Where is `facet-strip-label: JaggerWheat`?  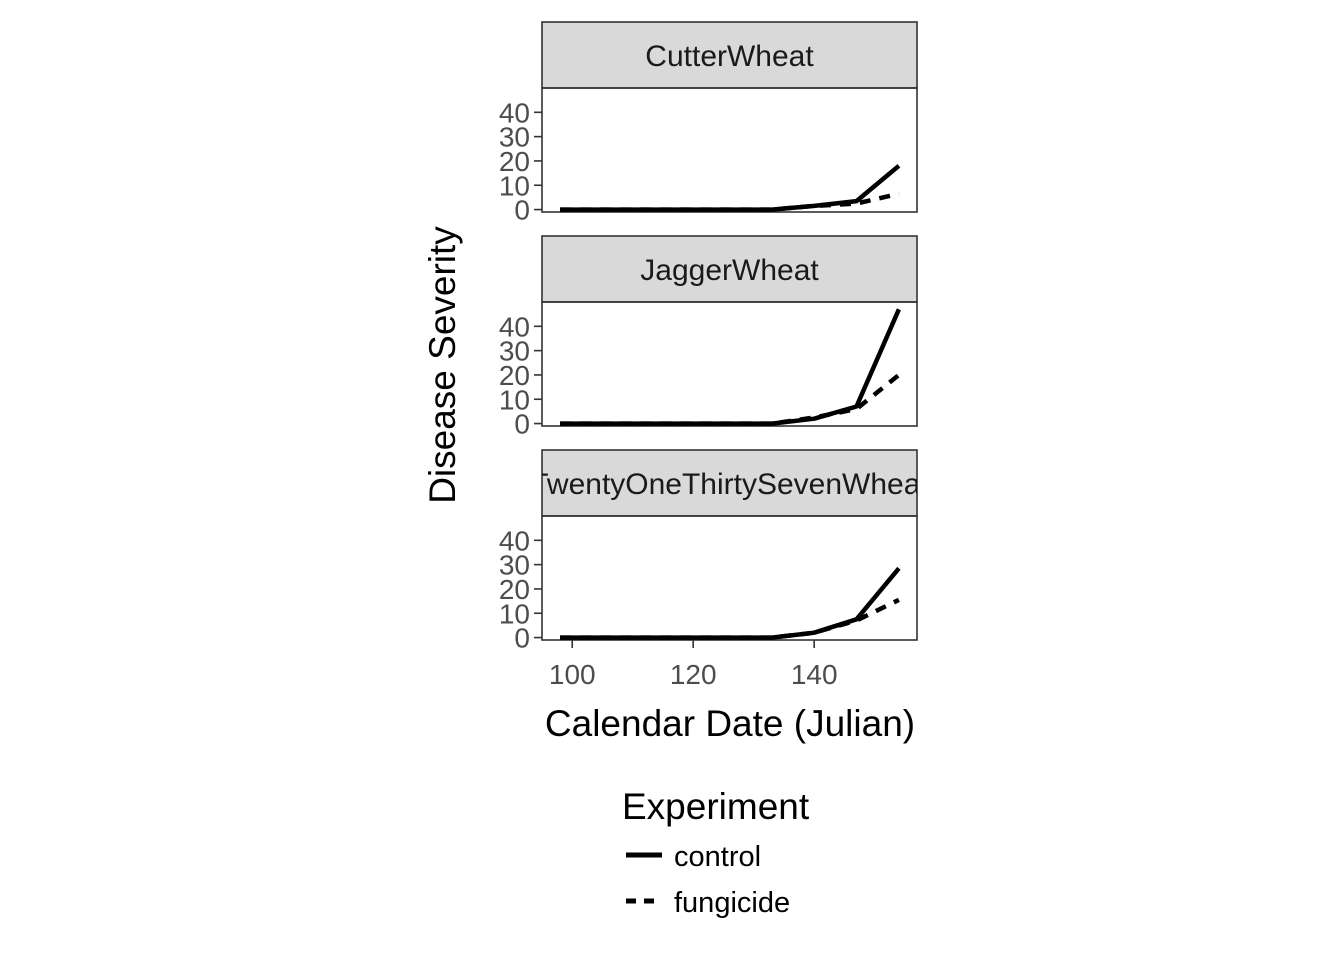 facet-strip-label: JaggerWheat is located at coordinates (729, 270).